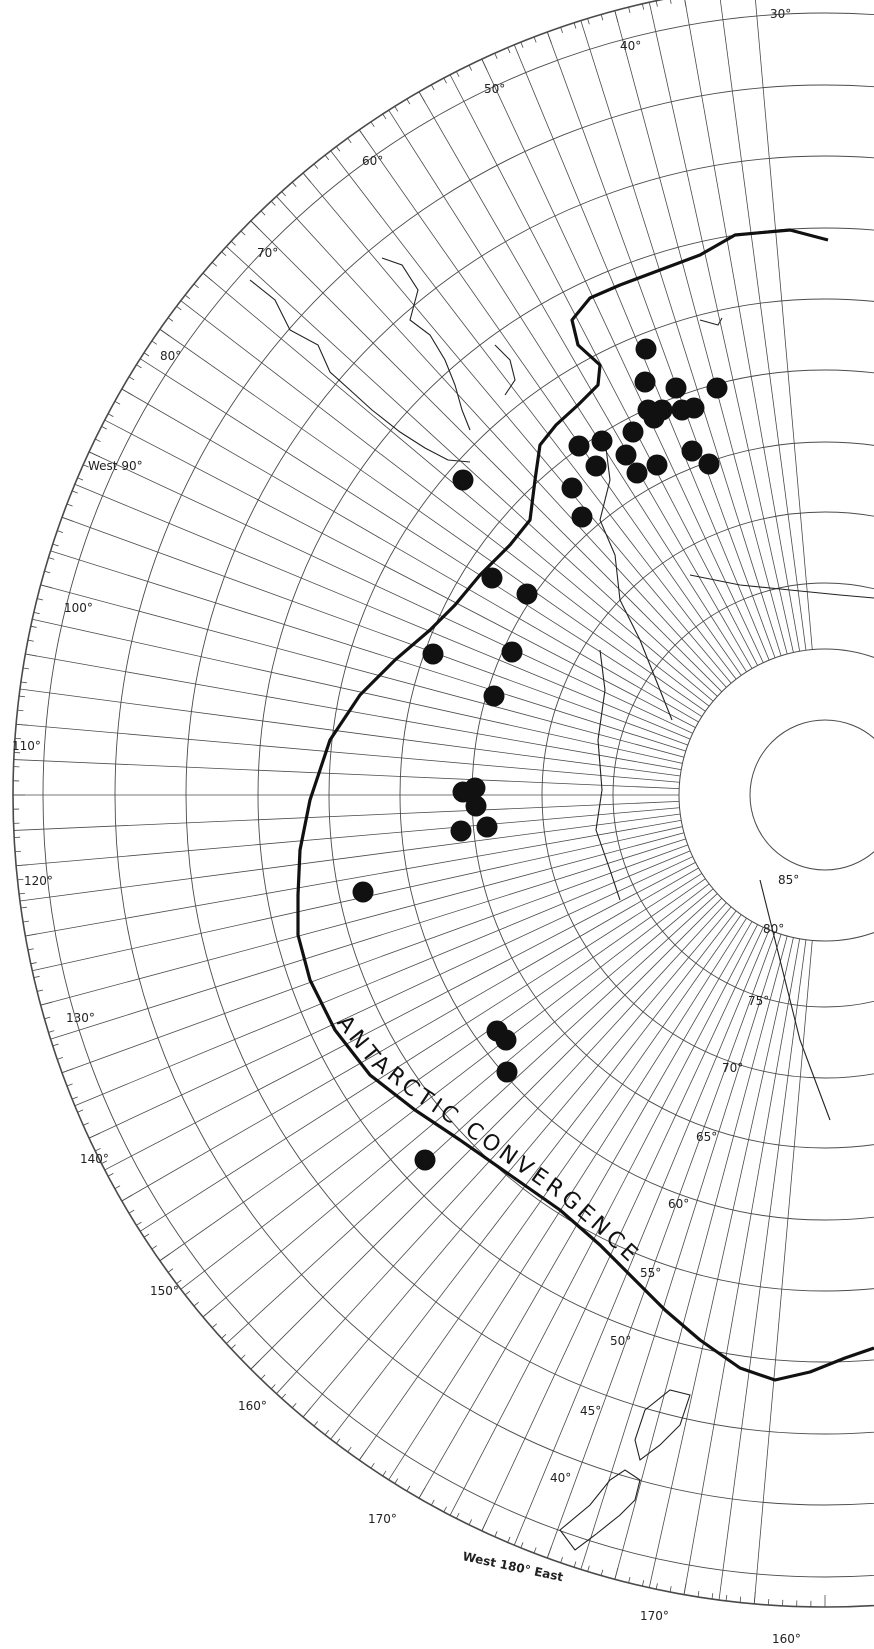 The height and width of the screenshot is (1649, 874). I want to click on latitude-label-40: 40°, so click(560, 1478).